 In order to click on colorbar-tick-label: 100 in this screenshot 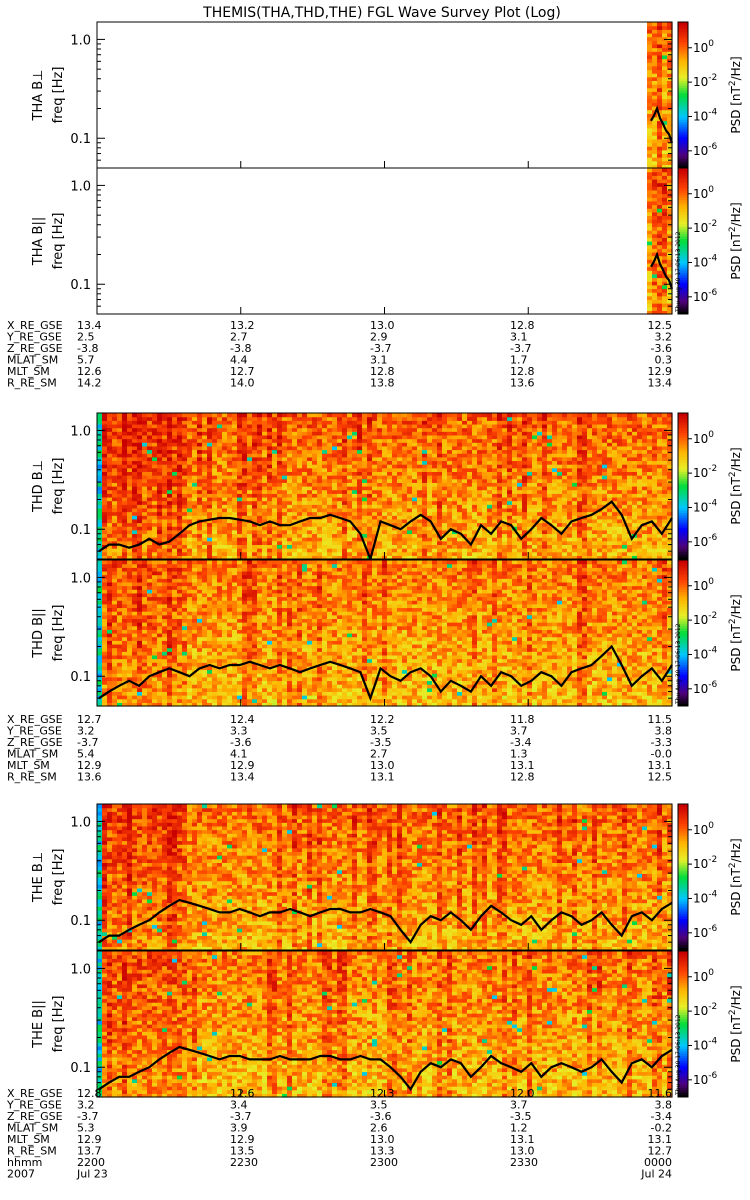, I will do `click(703, 47)`.